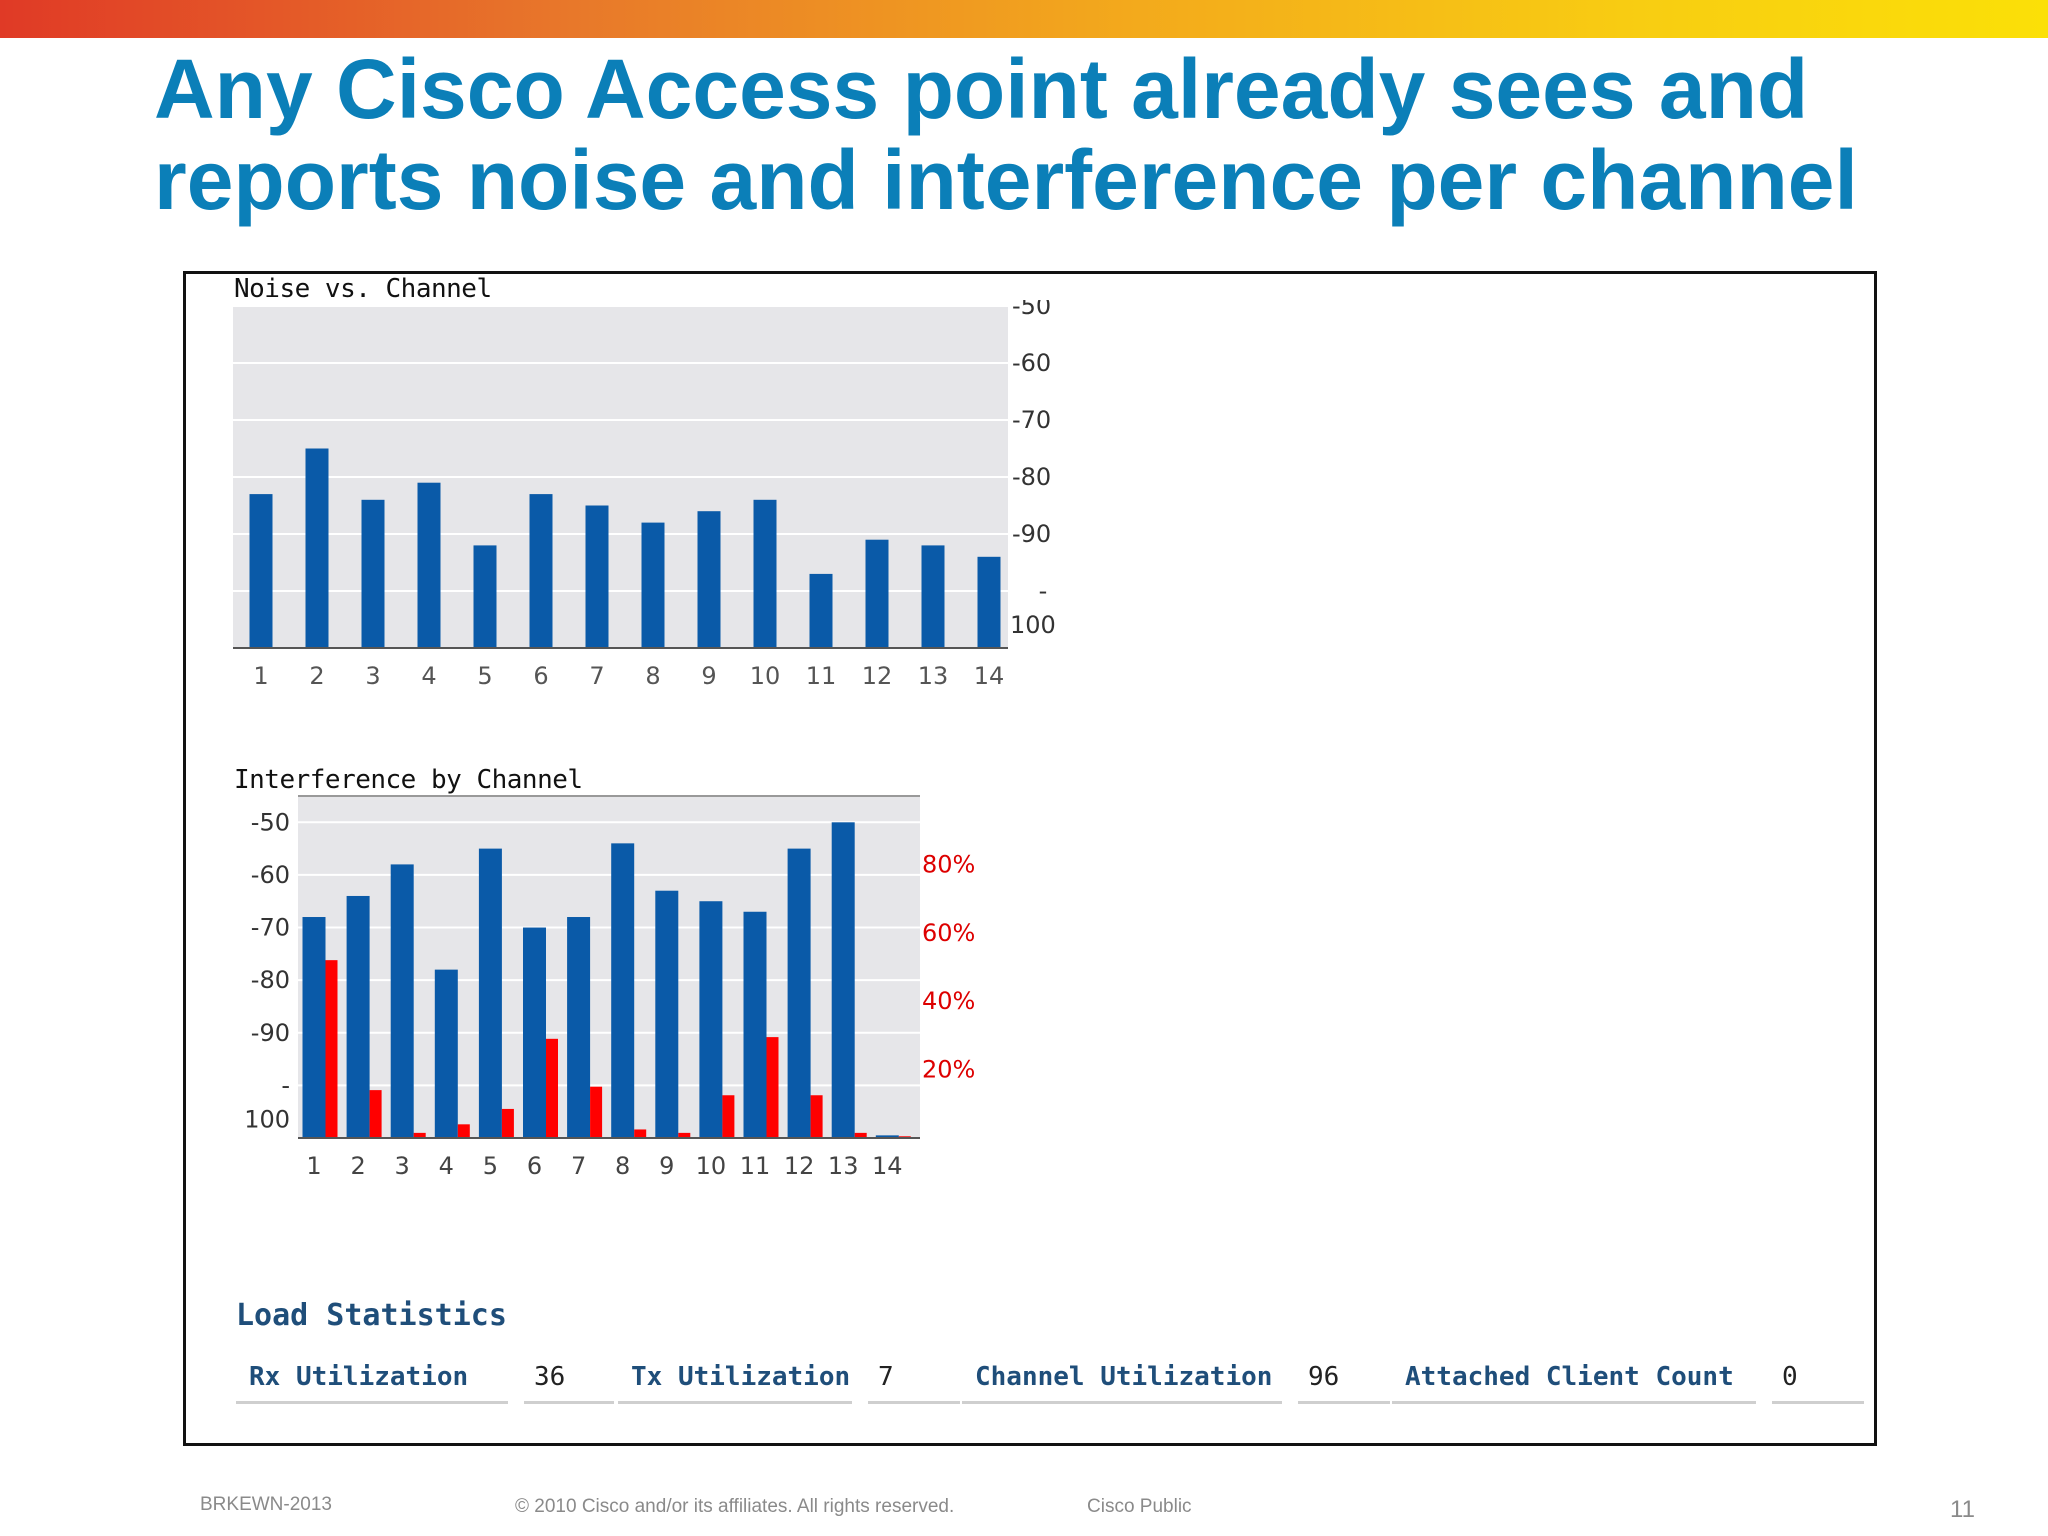 This screenshot has width=2048, height=1536. Describe the element at coordinates (948, 864) in the screenshot. I see `y2-tick-label: 80%` at that location.